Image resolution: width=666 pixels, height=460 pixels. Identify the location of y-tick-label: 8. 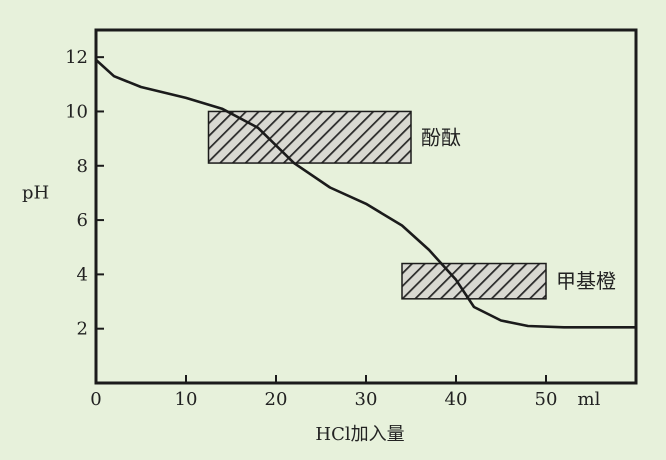
(82, 166).